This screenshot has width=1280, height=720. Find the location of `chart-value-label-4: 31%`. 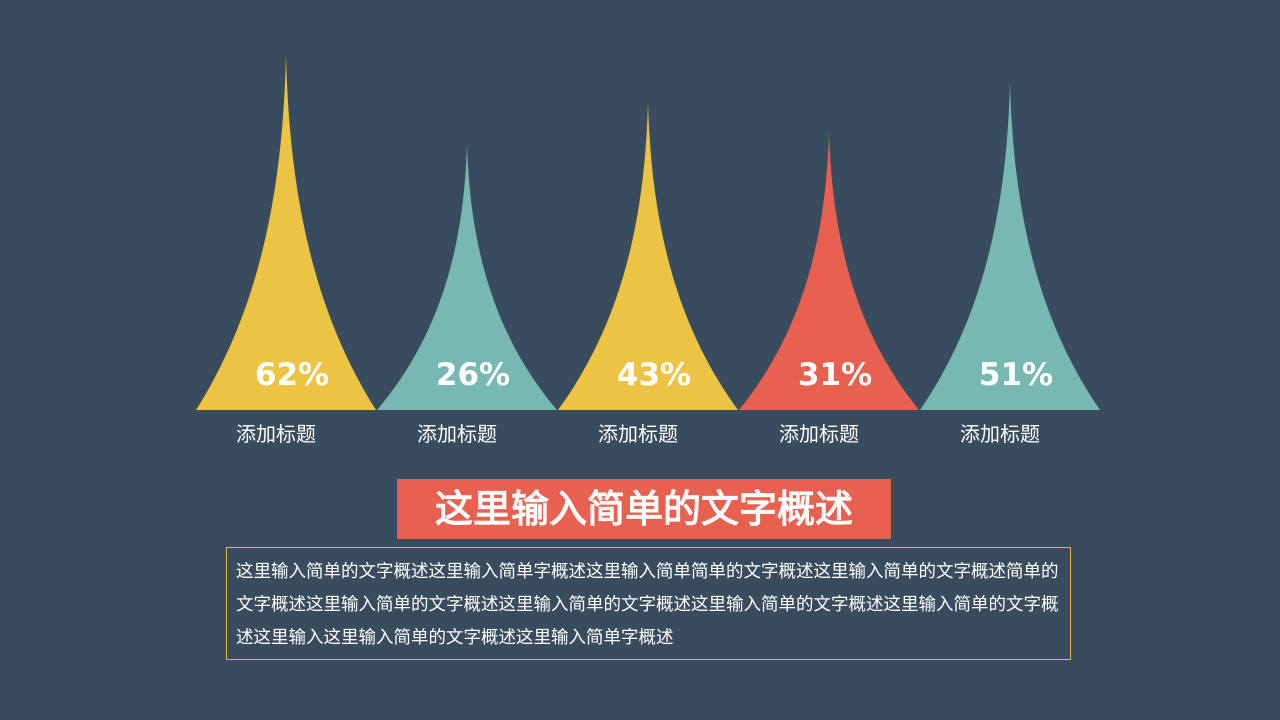

chart-value-label-4: 31% is located at coordinates (835, 375).